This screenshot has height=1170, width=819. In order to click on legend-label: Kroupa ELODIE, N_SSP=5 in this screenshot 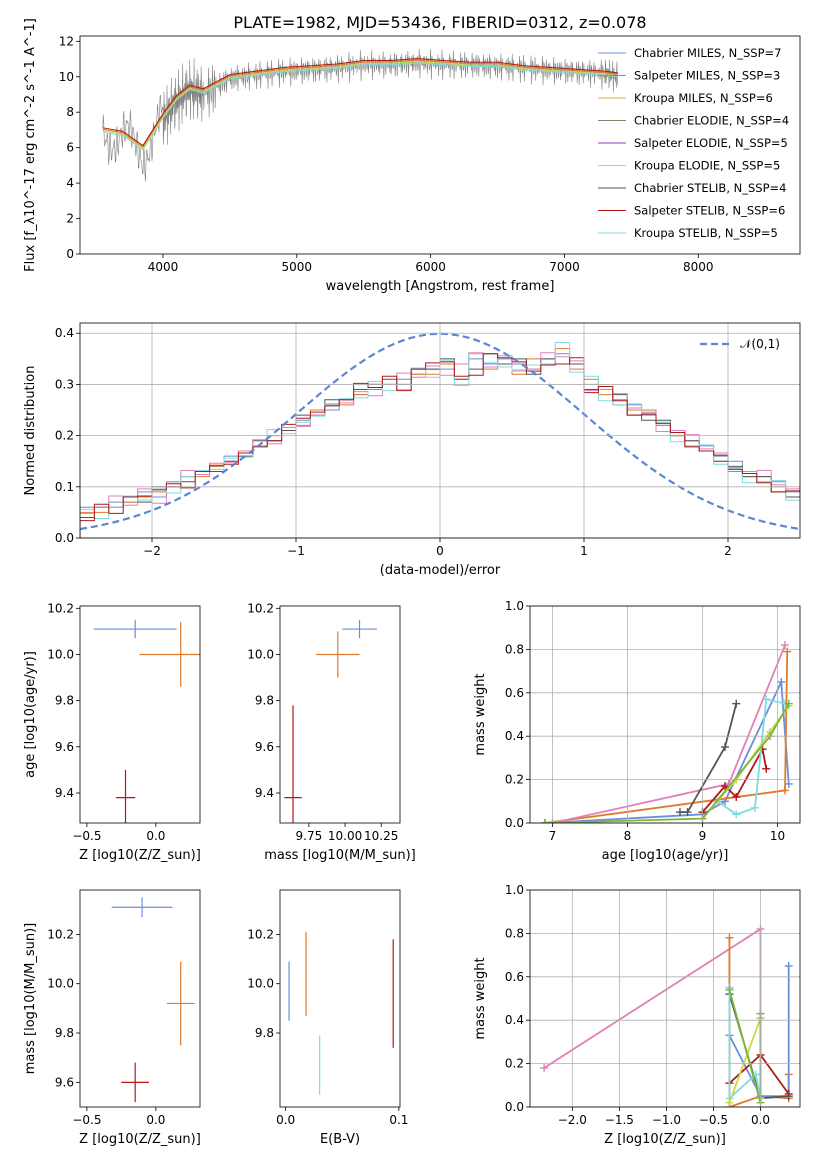, I will do `click(707, 166)`.